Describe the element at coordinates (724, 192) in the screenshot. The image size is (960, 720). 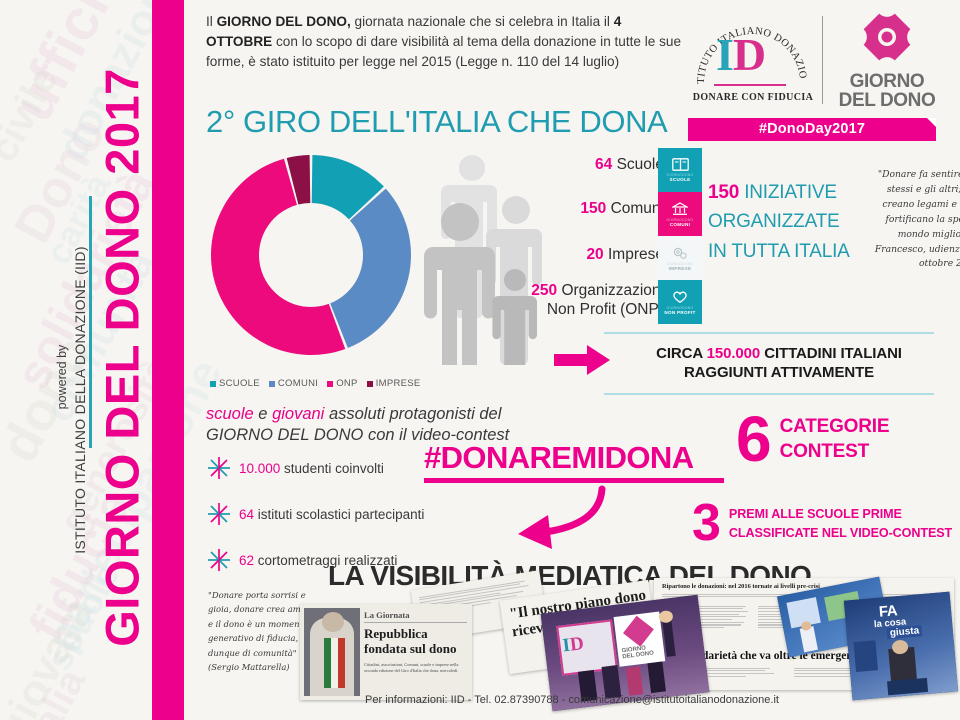
I see `initiatives-number: 150` at that location.